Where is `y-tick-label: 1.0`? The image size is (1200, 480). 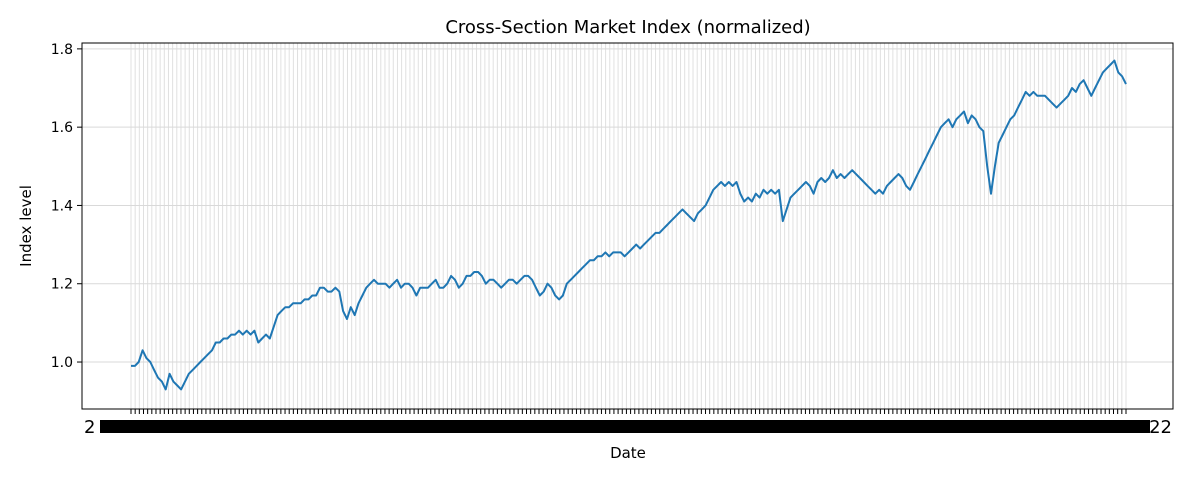 y-tick-label: 1.0 is located at coordinates (62, 363).